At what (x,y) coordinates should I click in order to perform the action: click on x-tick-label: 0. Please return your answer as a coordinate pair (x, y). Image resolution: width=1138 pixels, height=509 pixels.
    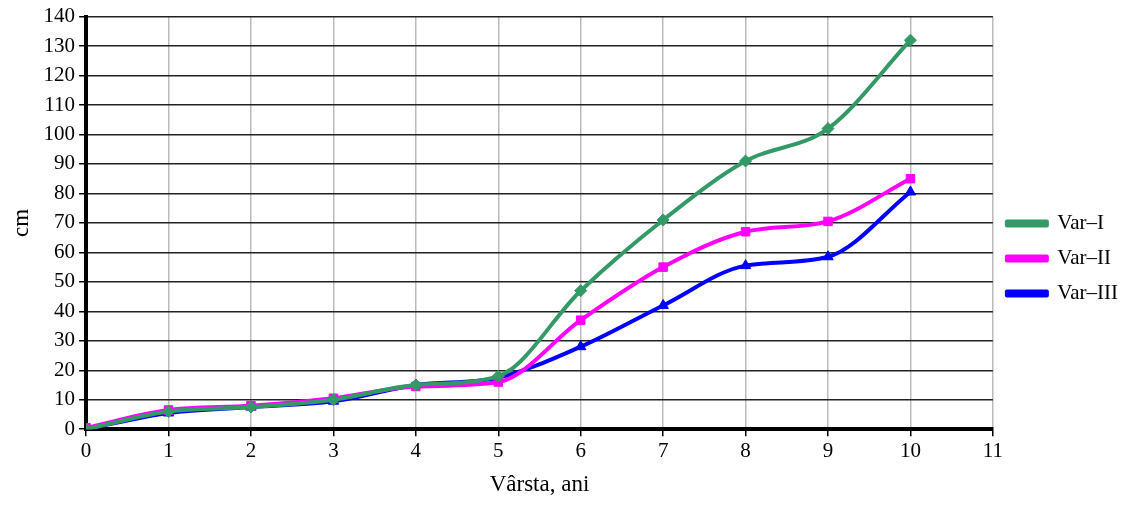
    Looking at the image, I should click on (86, 450).